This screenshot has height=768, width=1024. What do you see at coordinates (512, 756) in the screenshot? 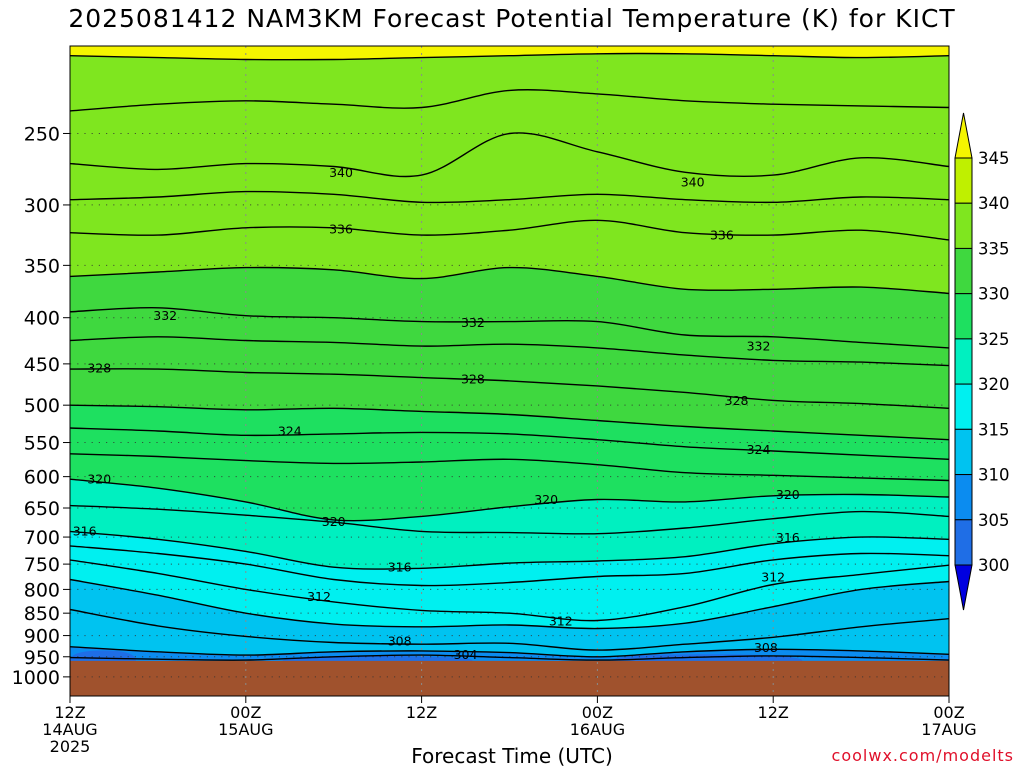
I see `x-axis-label: Forecast Time (UTC)` at bounding box center [512, 756].